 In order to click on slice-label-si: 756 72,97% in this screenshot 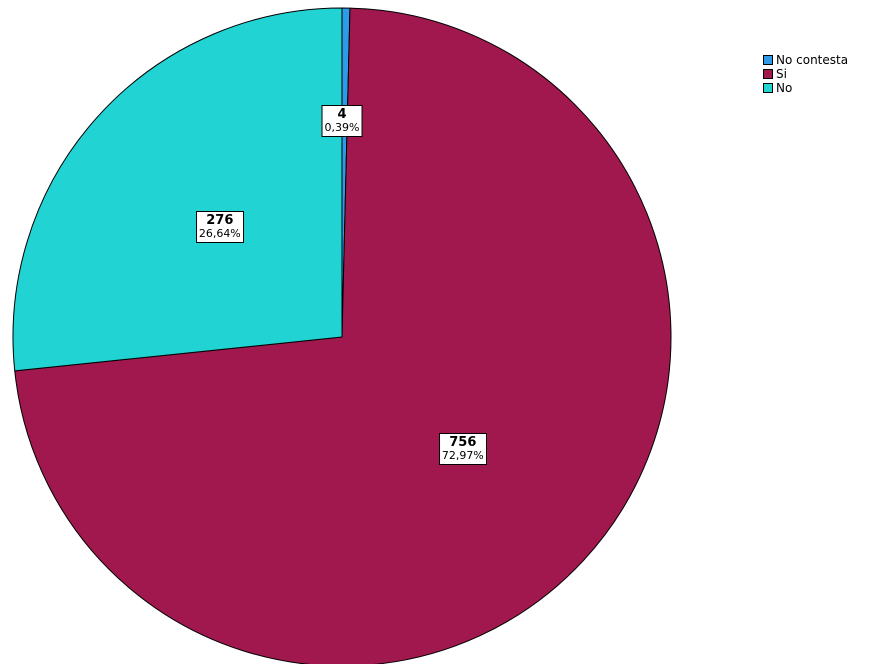, I will do `click(462, 448)`.